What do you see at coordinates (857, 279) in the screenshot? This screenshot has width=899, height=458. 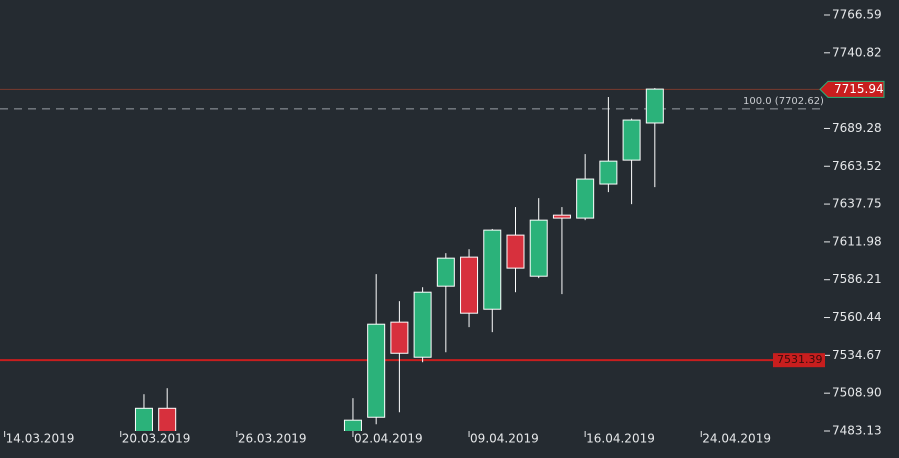 I see `y-tick-label: 7586.21` at bounding box center [857, 279].